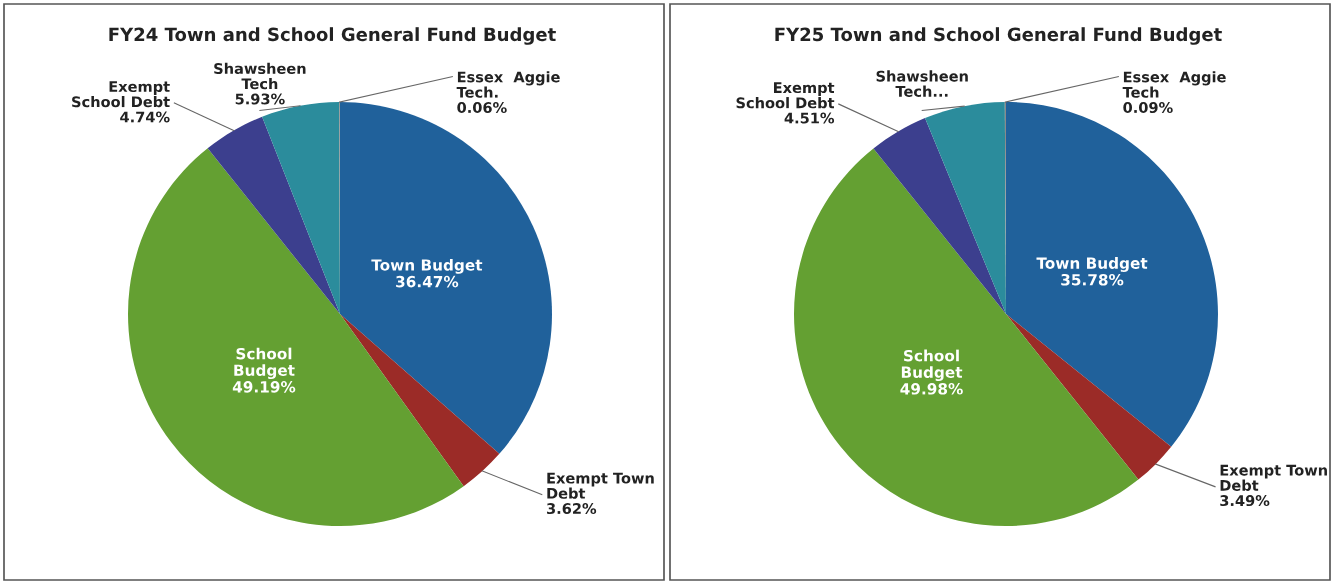 The height and width of the screenshot is (584, 1336). I want to click on data-label: 4.51%, so click(809, 118).